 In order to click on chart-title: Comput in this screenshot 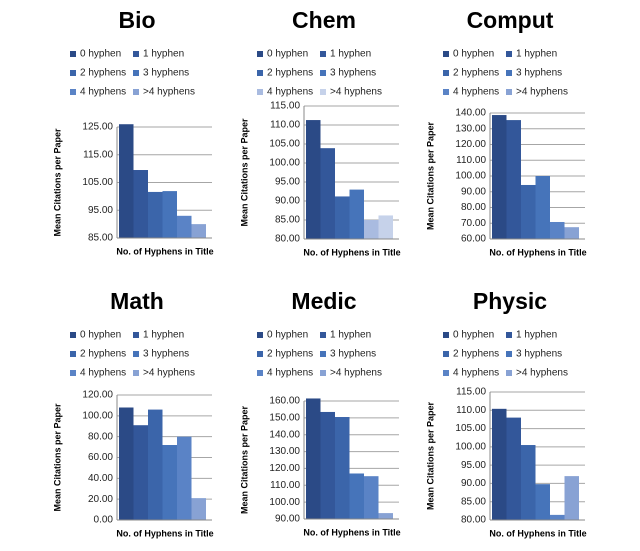, I will do `click(510, 20)`.